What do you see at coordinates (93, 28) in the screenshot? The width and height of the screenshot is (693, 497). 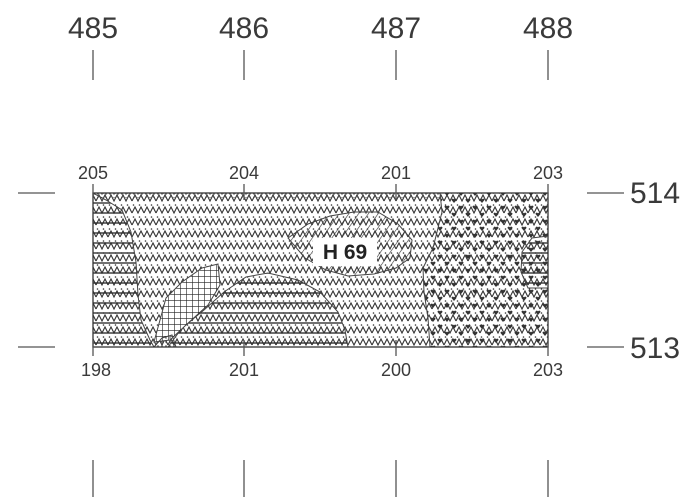 I see `grid-label-x-485: 485` at bounding box center [93, 28].